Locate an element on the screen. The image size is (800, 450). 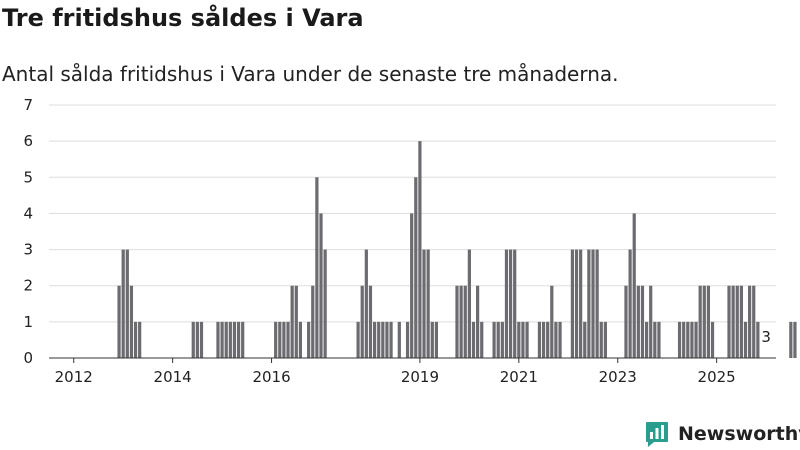
x-tick-label: 2021 is located at coordinates (519, 377).